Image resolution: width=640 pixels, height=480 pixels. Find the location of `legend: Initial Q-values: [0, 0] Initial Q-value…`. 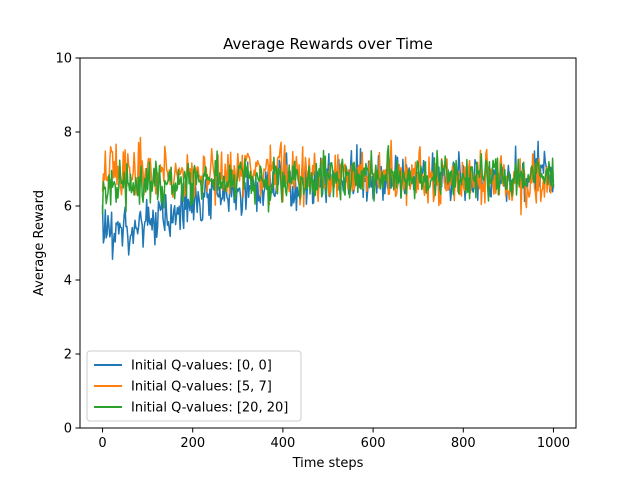

legend: Initial Q-values: [0, 0] Initial Q-value… is located at coordinates (194, 386).